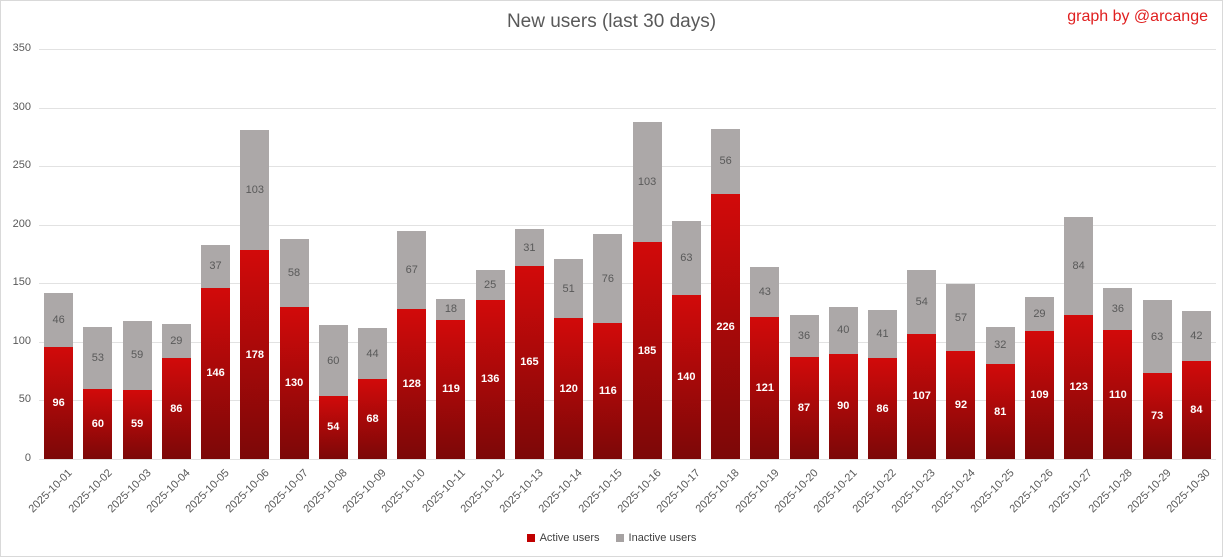  I want to click on bar-active-2025-10-02: 60, so click(98, 423).